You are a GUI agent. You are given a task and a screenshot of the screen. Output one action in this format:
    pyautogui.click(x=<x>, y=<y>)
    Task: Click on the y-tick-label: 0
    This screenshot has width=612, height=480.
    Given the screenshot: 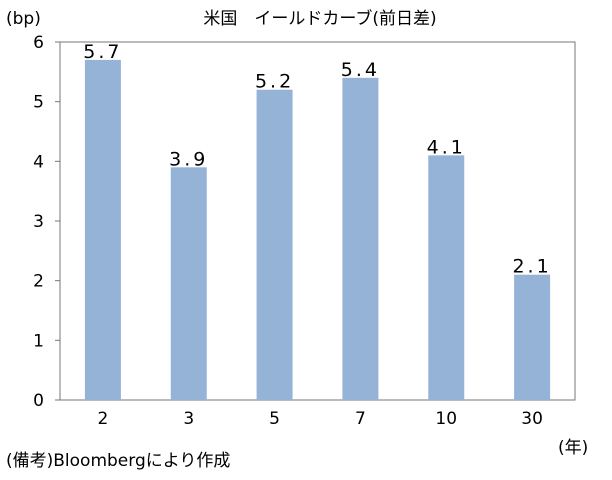 What is the action you would take?
    pyautogui.click(x=38, y=401)
    